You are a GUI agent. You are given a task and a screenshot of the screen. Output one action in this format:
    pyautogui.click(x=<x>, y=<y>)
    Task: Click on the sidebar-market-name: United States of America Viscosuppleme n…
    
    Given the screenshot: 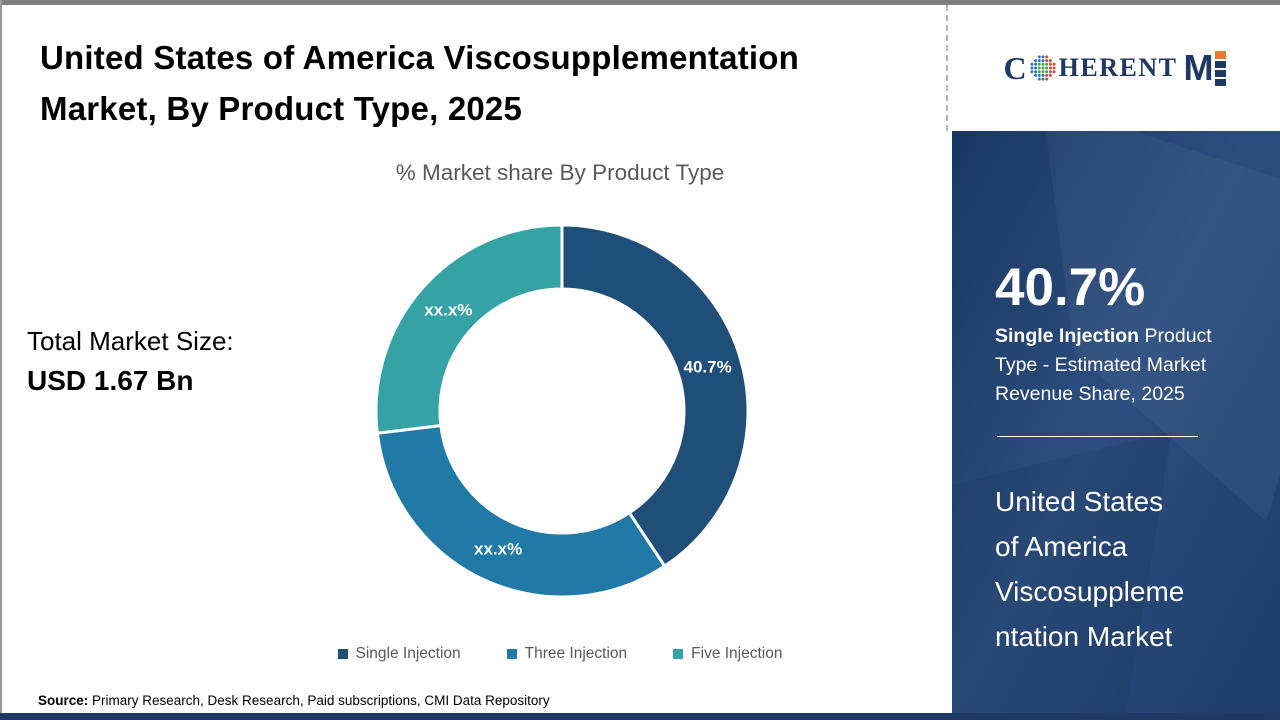 What is the action you would take?
    pyautogui.click(x=1117, y=569)
    